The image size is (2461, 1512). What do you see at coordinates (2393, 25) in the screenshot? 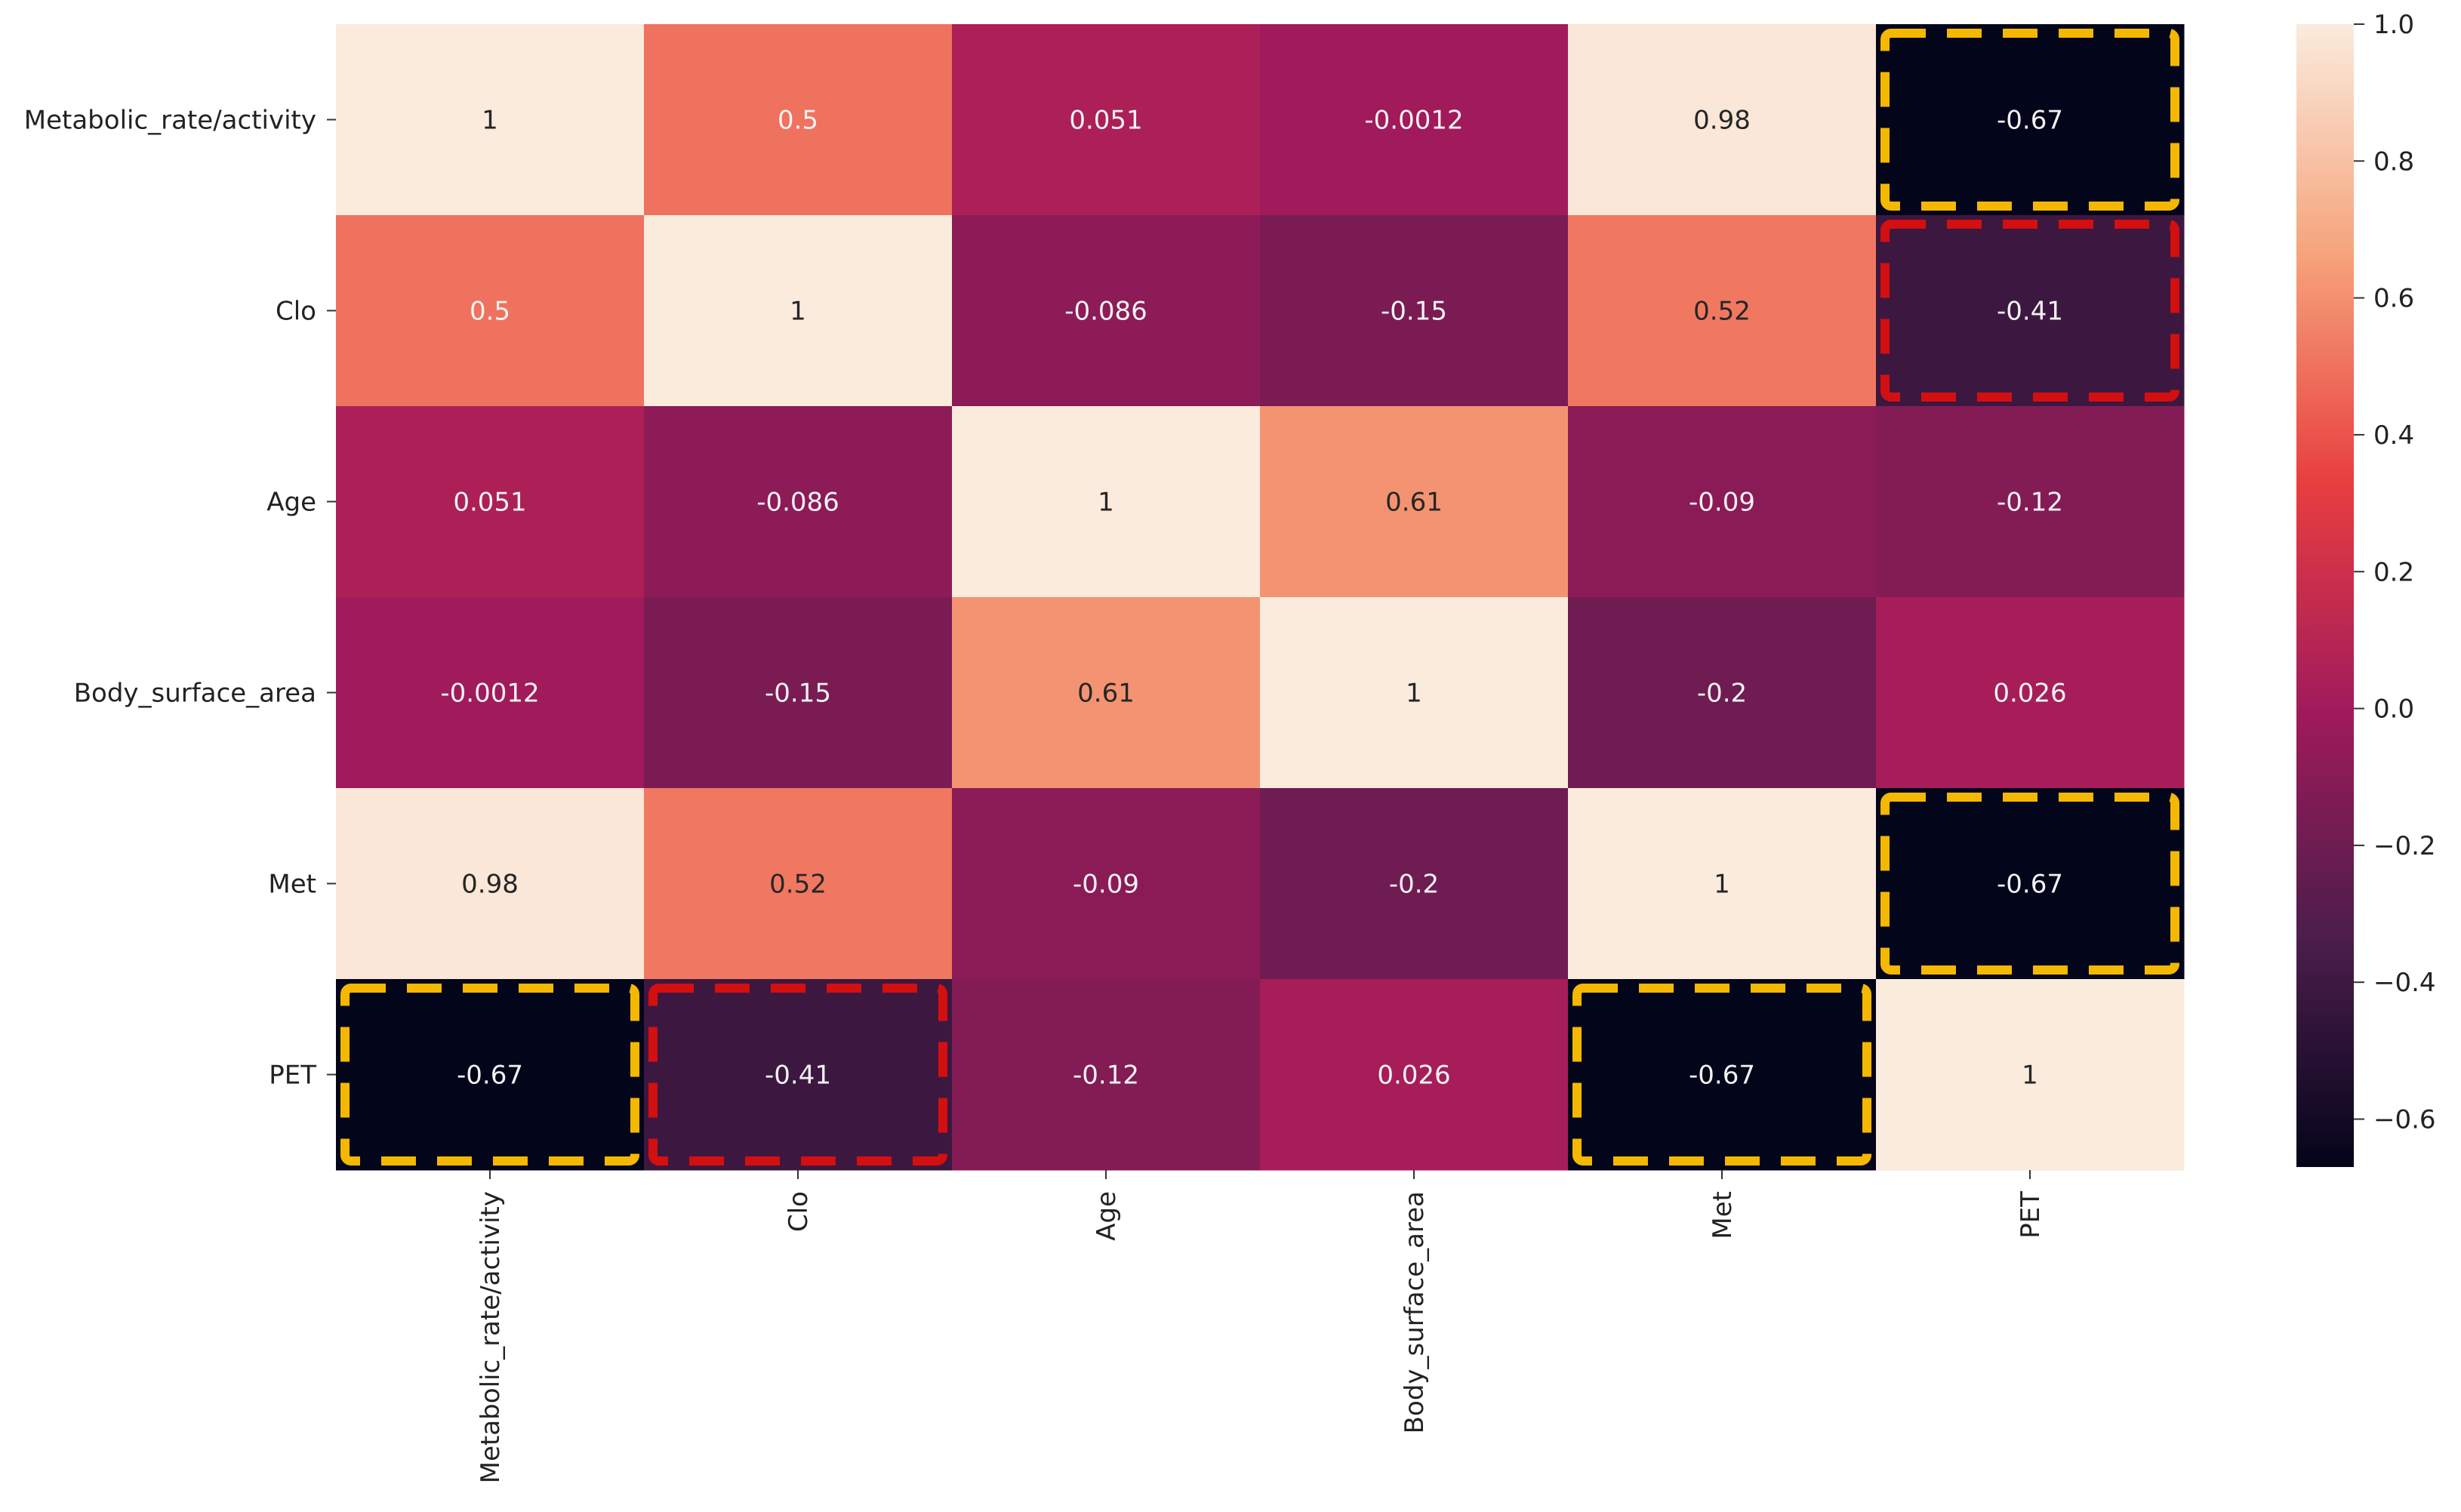
I see `colorbar-tick-label: 1.0` at bounding box center [2393, 25].